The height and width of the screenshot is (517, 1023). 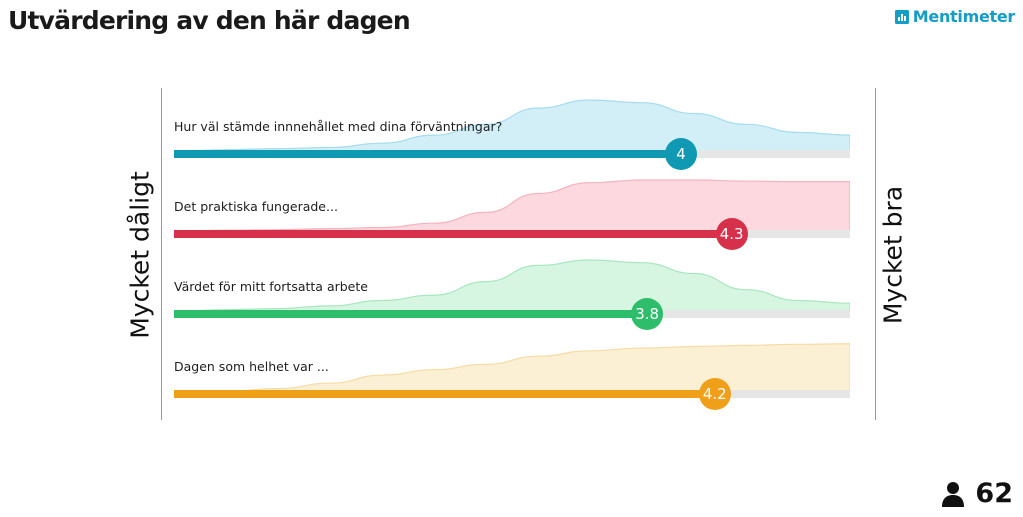 I want to click on score-value-badge: 4.3, so click(x=731, y=234).